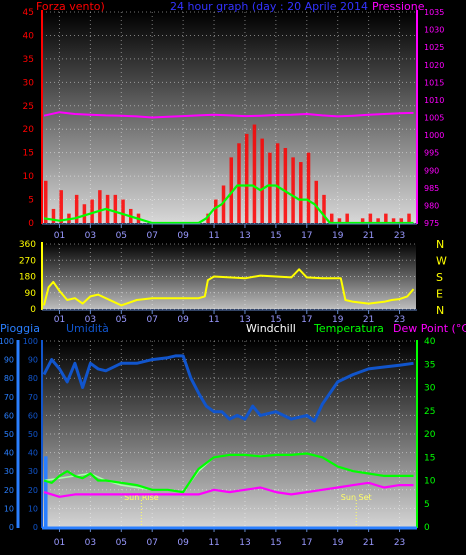  What do you see at coordinates (427, 528) in the screenshot?
I see `temperature-tick-label: 0` at bounding box center [427, 528].